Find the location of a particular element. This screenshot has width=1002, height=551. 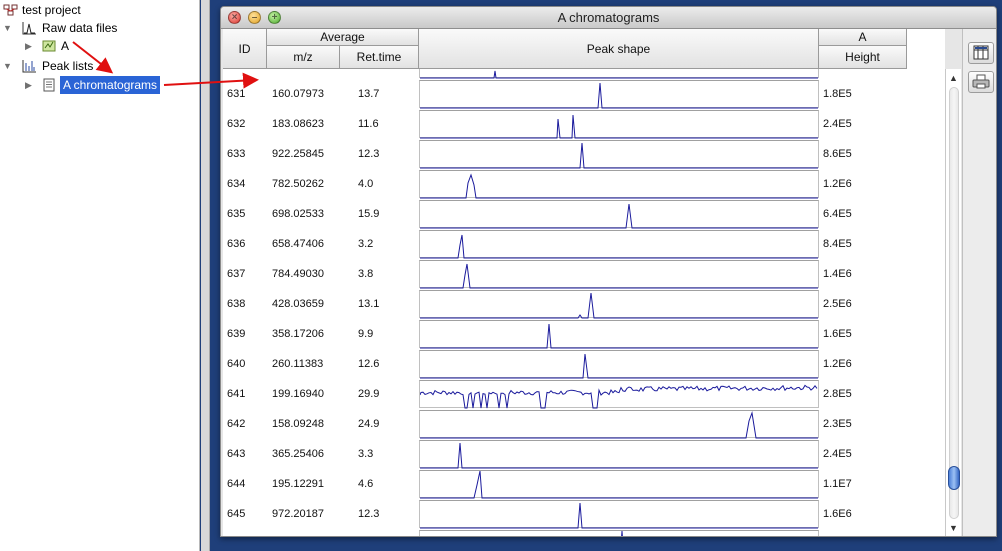

tree-peak-lists: ▼ Peak lists is located at coordinates (98, 66).